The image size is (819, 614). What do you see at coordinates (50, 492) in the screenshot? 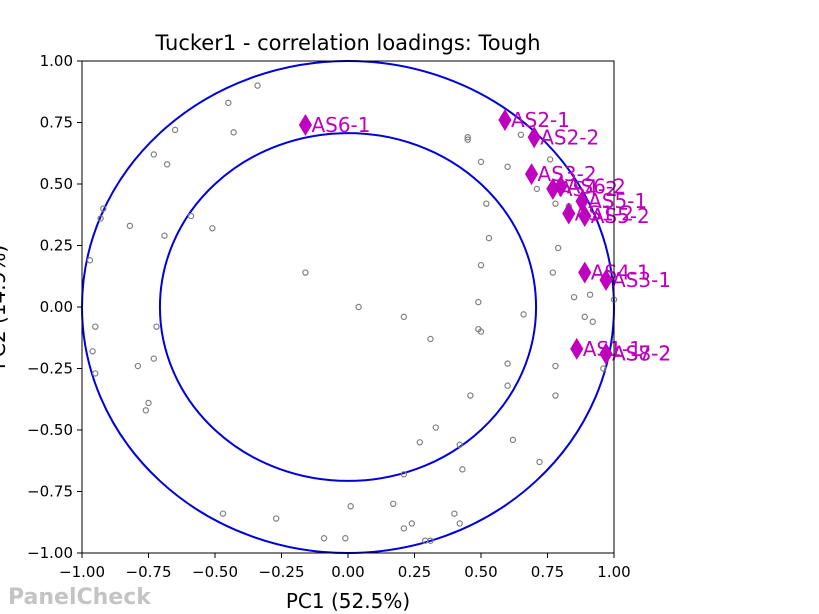
I see `y-tick-label: −0.75` at bounding box center [50, 492].